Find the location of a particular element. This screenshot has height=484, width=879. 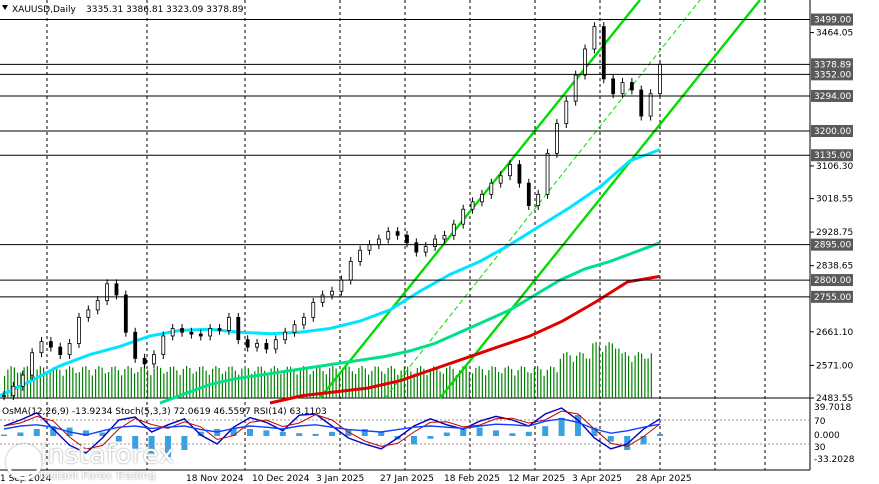

osc-scale-label: 30 is located at coordinates (820, 448).